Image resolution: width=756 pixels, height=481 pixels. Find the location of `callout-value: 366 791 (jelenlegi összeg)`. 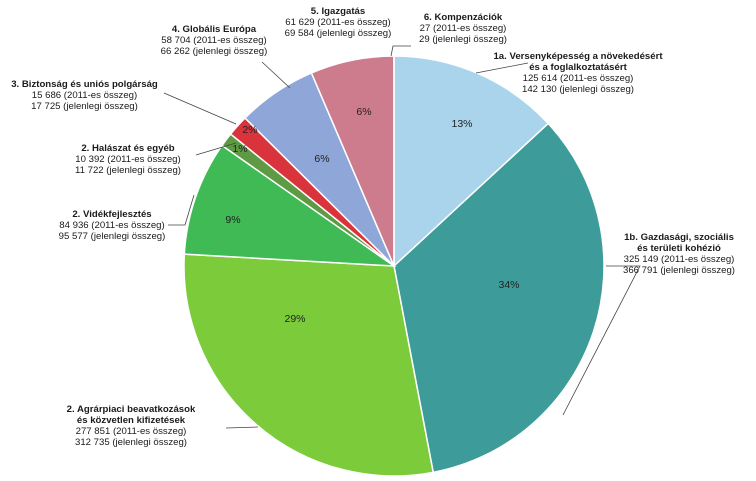

callout-value: 366 791 (jelenlegi összeg) is located at coordinates (678, 270).